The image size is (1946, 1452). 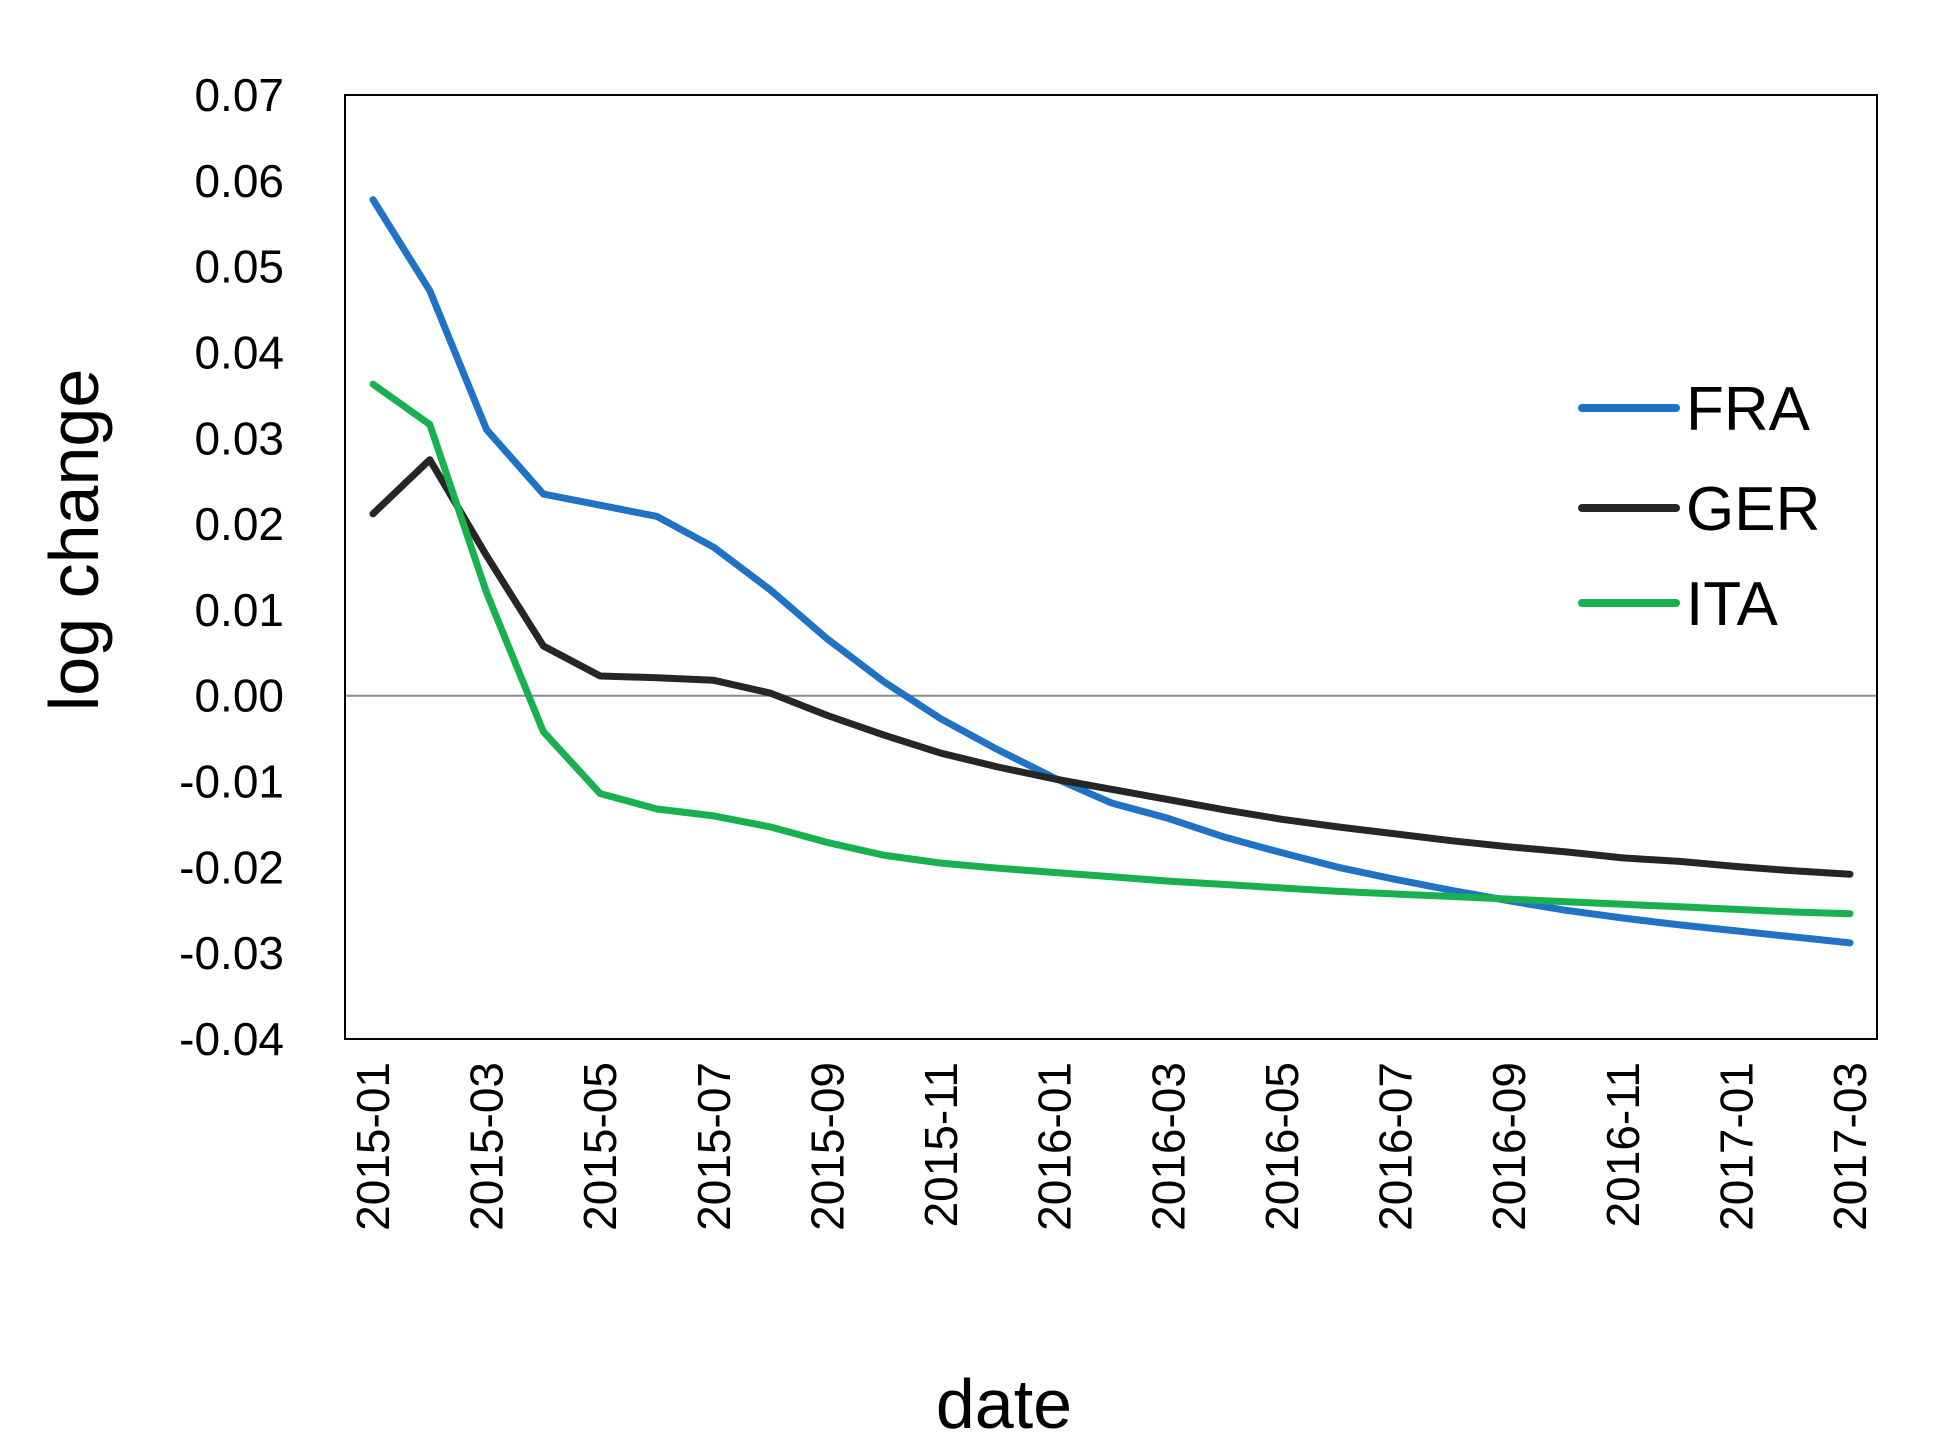 What do you see at coordinates (239, 267) in the screenshot?
I see `y-tick-label: 0.05` at bounding box center [239, 267].